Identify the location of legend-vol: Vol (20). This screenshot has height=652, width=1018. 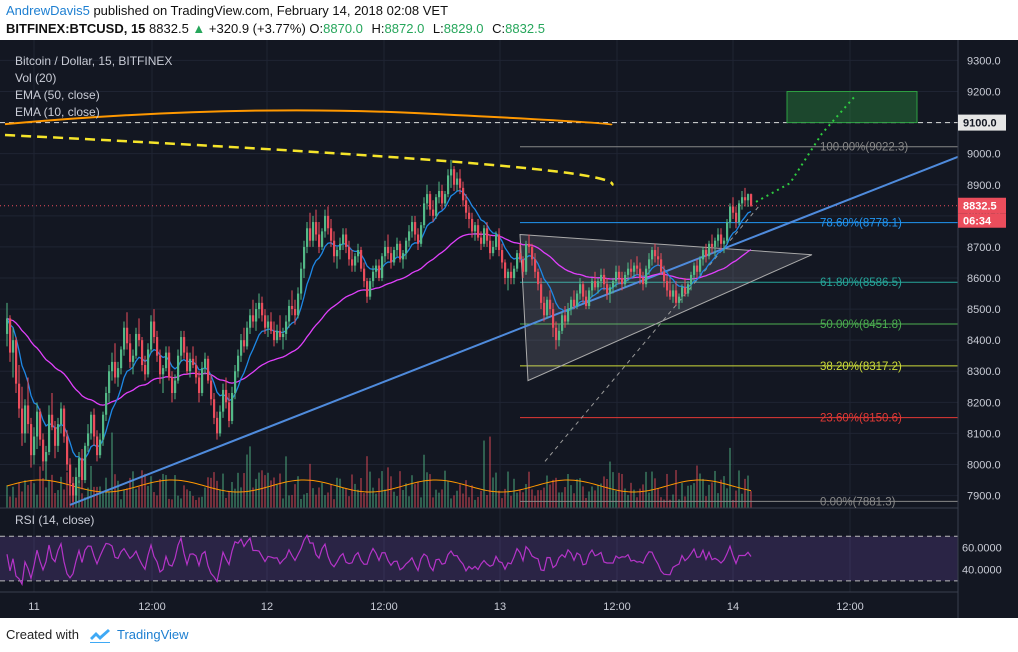
(36, 78).